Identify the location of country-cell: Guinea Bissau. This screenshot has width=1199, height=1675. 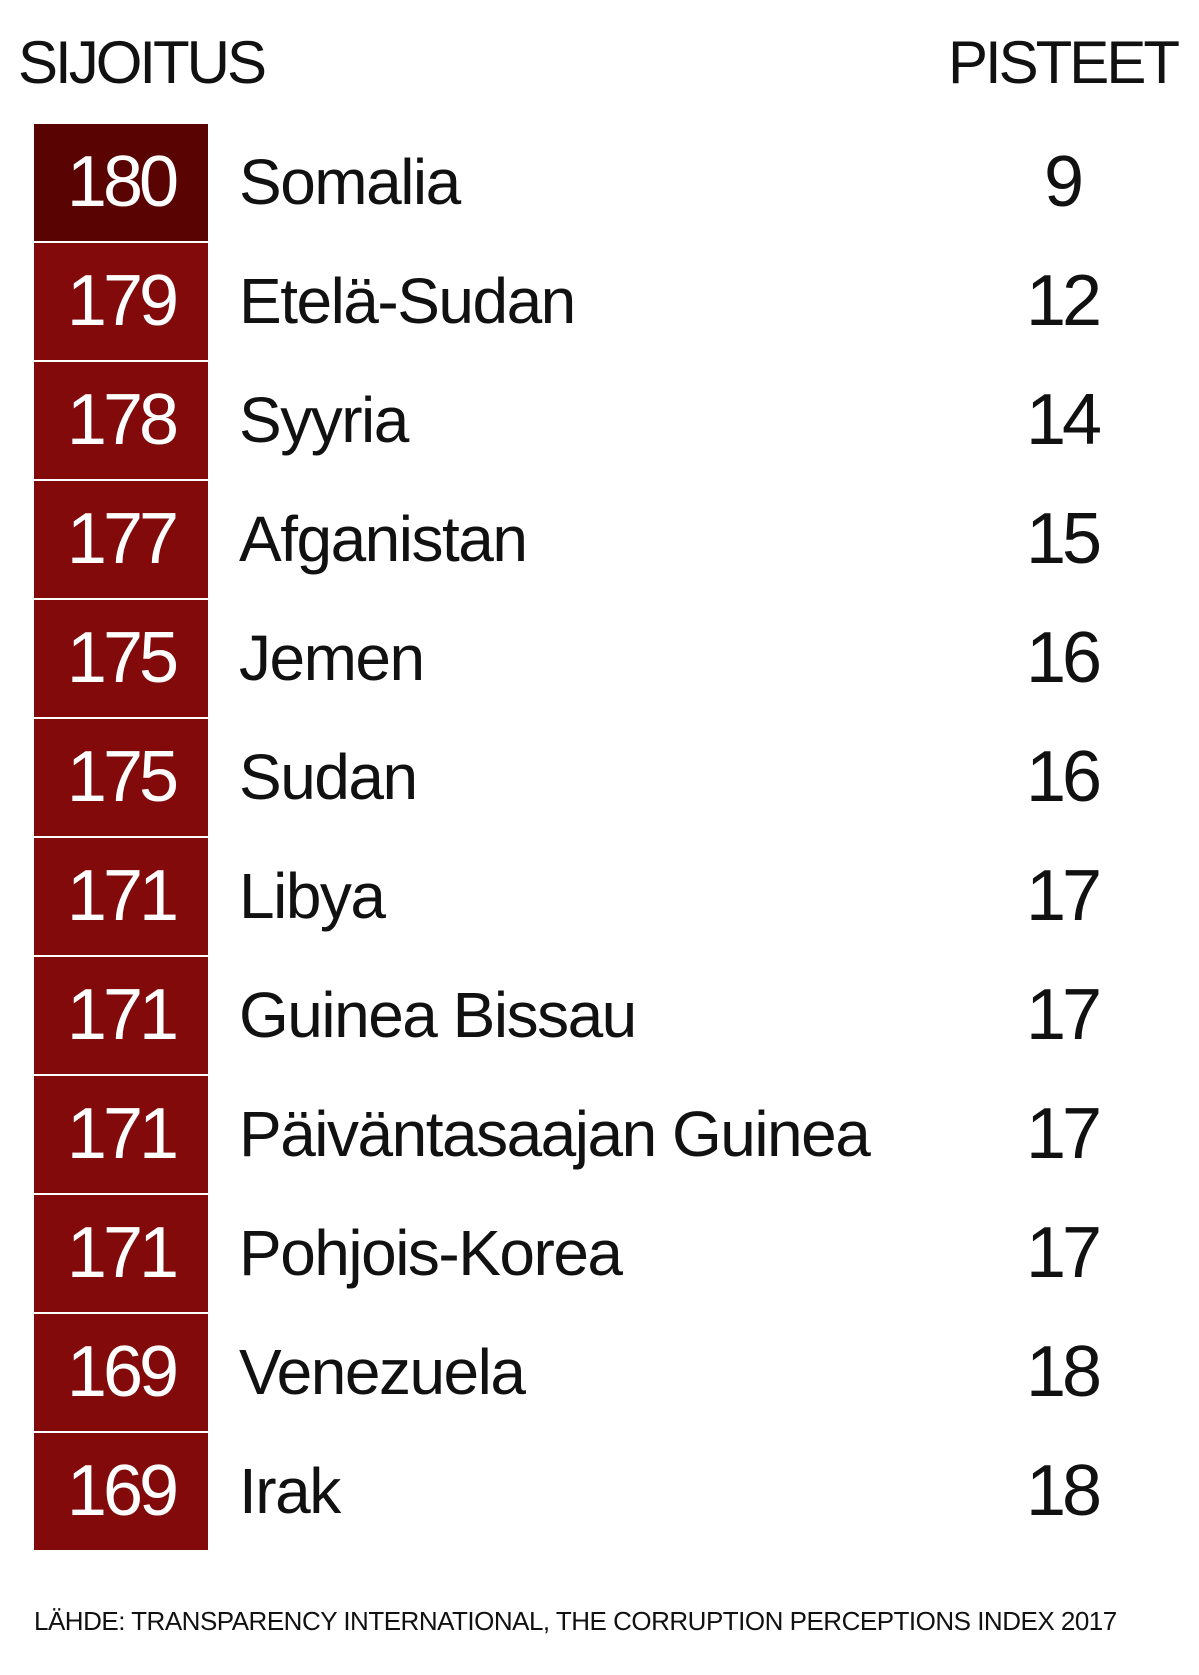
(438, 1015).